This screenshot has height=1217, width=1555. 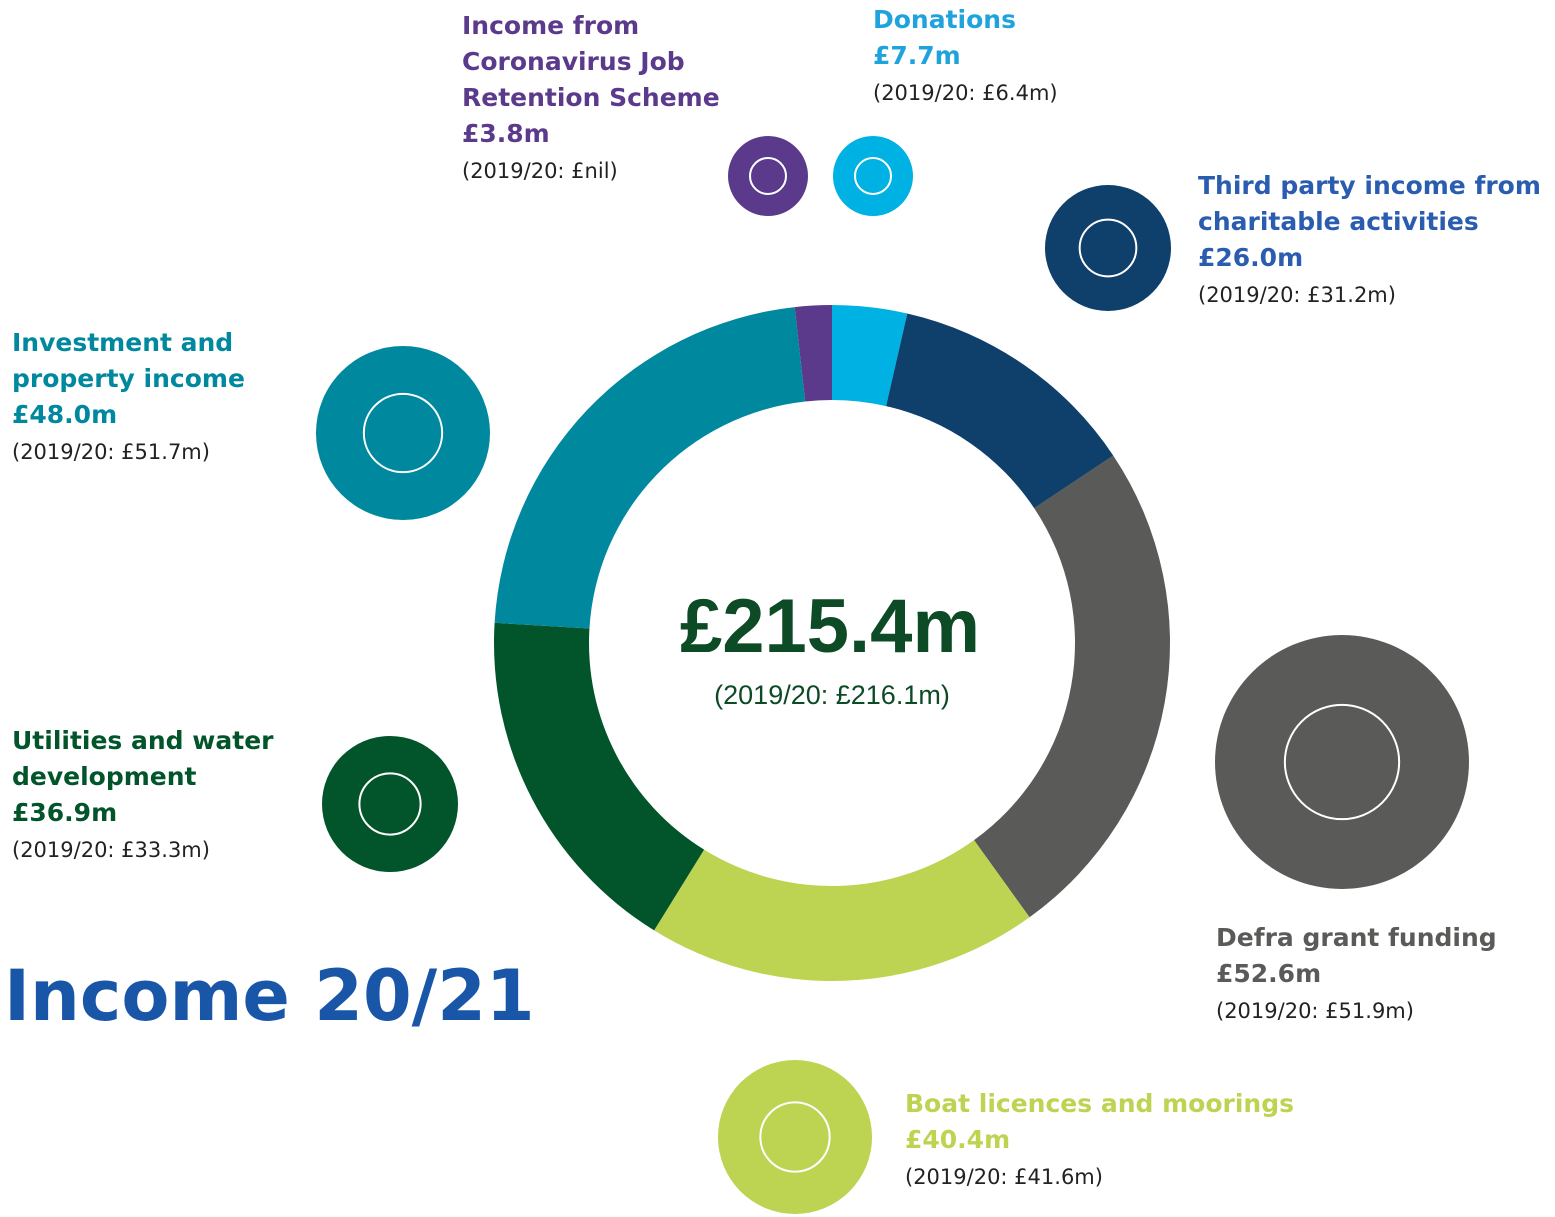 What do you see at coordinates (1269, 973) in the screenshot?
I see `slice-value: £52.6m` at bounding box center [1269, 973].